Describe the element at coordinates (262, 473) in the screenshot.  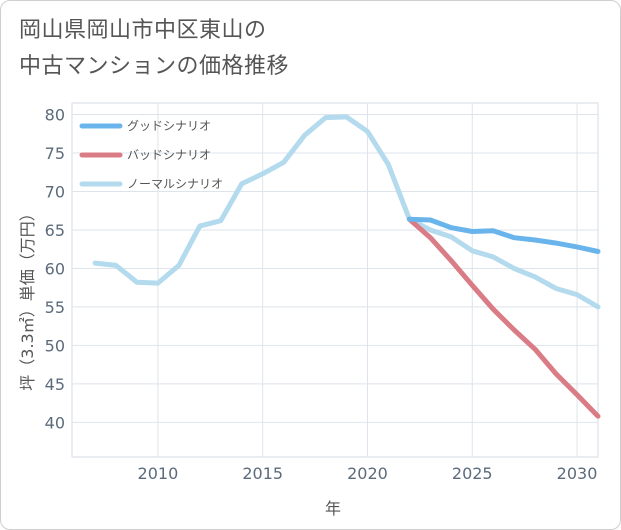
I see `x-tick-label: 2015` at that location.